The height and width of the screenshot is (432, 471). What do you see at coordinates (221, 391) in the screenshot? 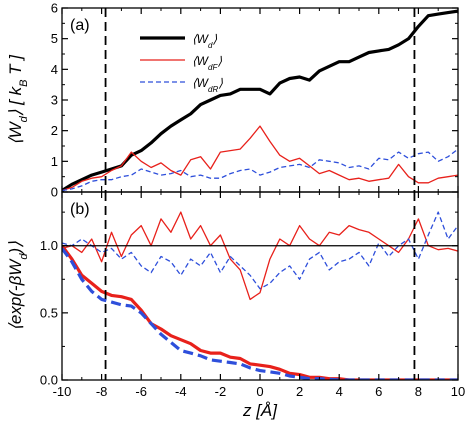
I see `x-tick-label: -2` at bounding box center [221, 391].